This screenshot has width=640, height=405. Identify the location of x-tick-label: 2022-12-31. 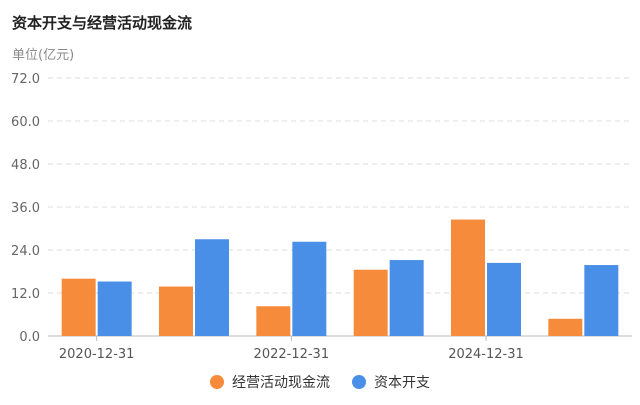
(292, 354).